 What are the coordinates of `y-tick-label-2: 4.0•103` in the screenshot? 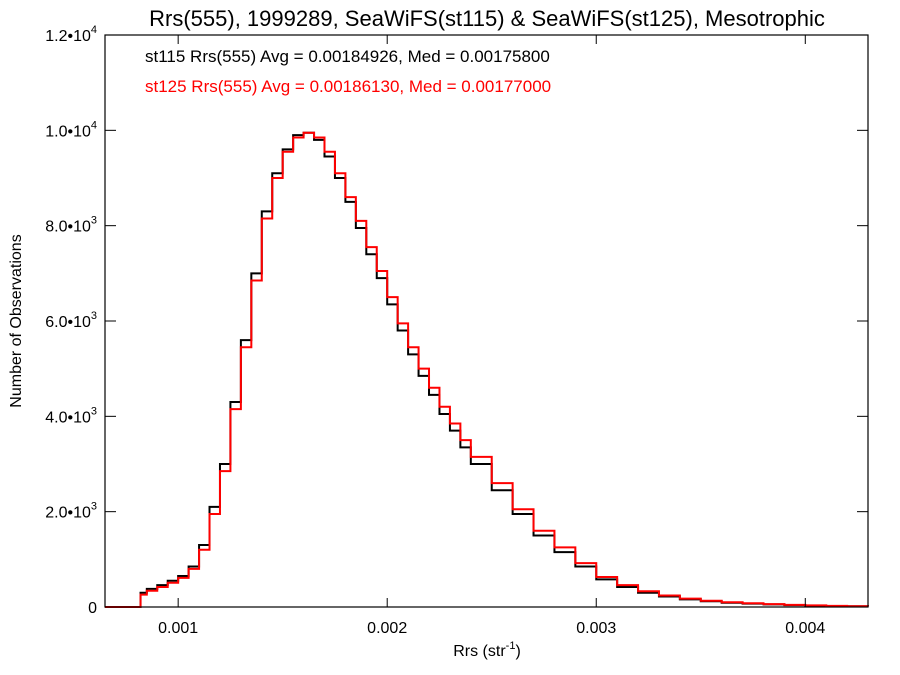 It's located at (71, 415).